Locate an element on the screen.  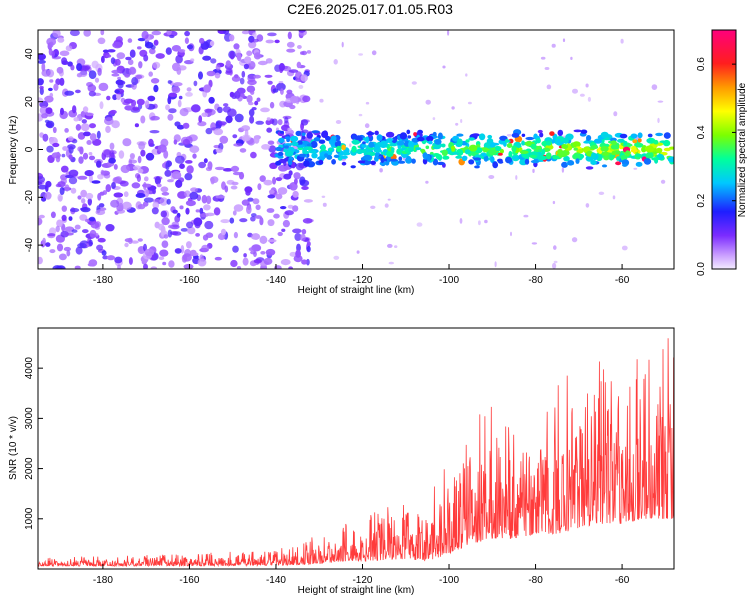
spectrogram-x-tick-label: -80 is located at coordinates (535, 280).